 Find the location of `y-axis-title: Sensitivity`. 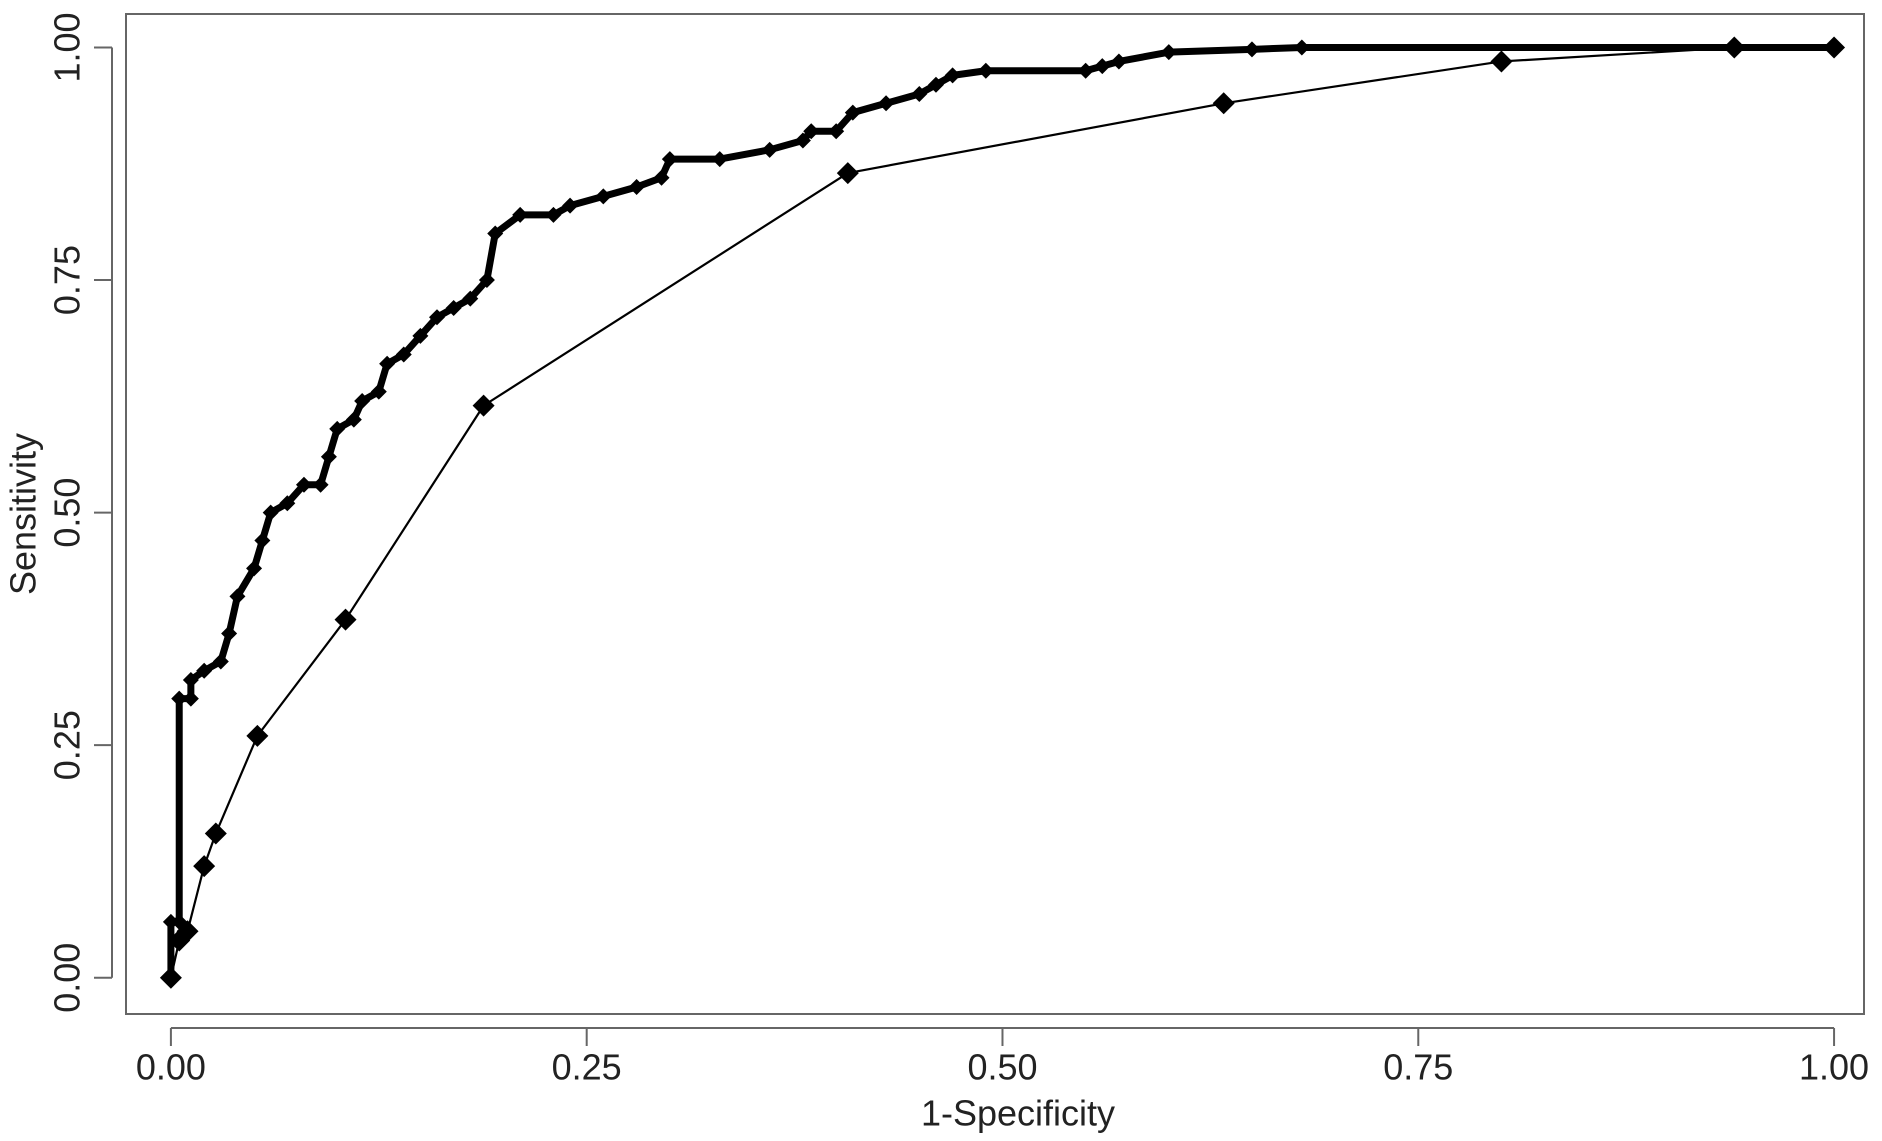

y-axis-title: Sensitivity is located at coordinates (23, 514).